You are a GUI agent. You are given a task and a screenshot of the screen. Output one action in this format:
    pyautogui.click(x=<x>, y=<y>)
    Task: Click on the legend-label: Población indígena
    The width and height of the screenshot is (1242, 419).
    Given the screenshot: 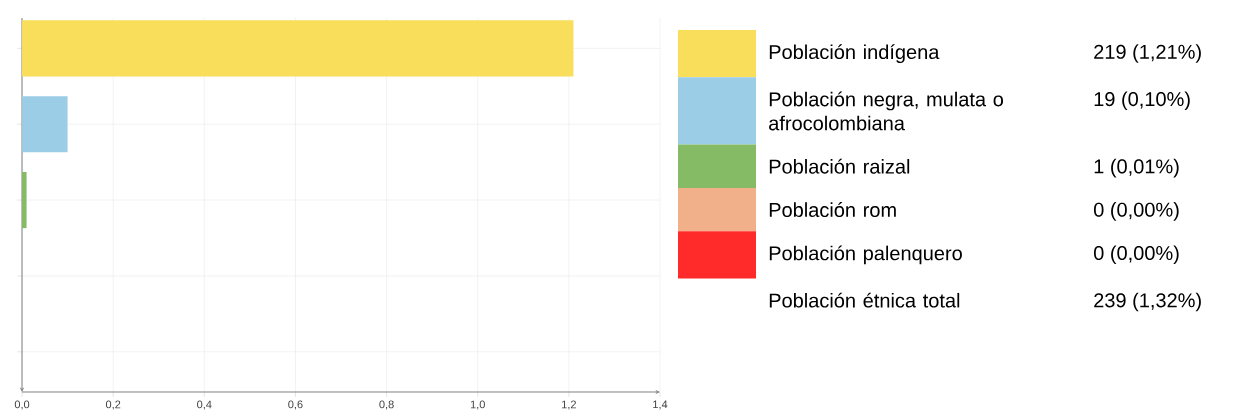 What is the action you would take?
    pyautogui.click(x=854, y=54)
    